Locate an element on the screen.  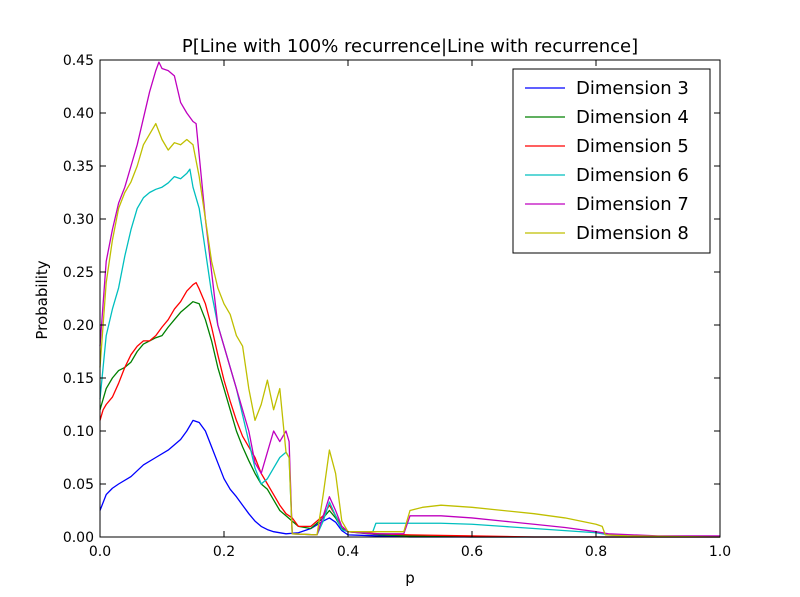
y-tick-label: 0.20 is located at coordinates (78, 326).